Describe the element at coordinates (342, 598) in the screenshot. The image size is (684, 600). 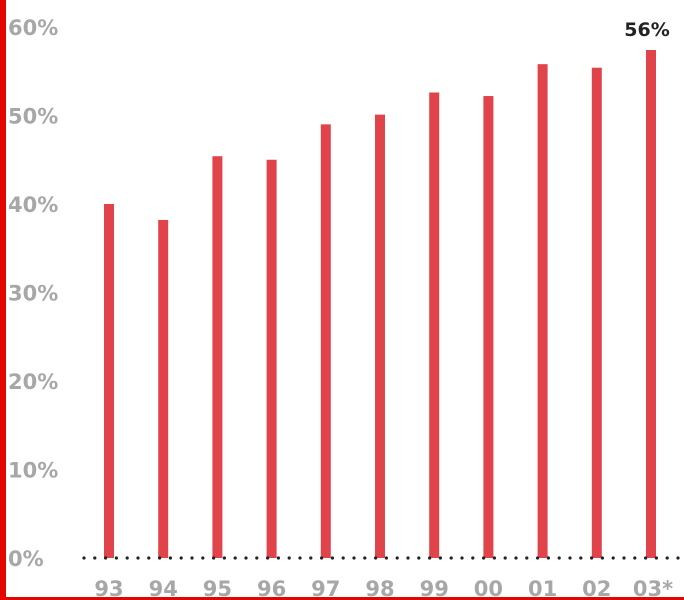
I see `bottom-frame-border` at that location.